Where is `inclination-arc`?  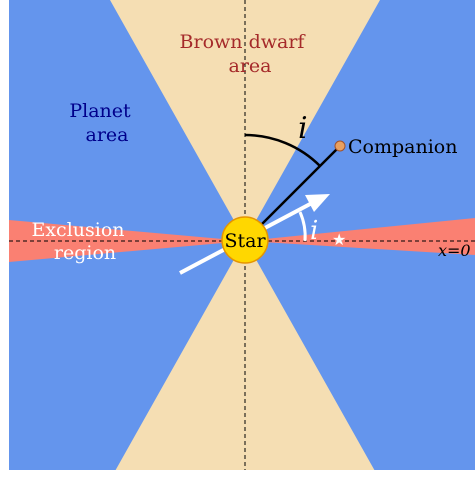 inclination-arc is located at coordinates (282, 150).